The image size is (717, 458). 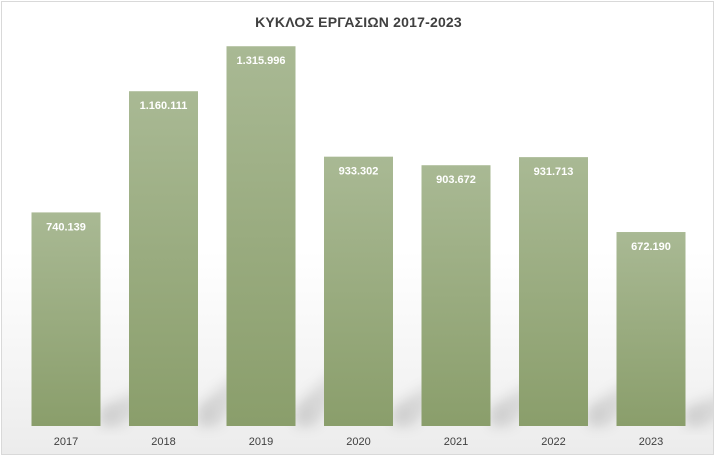 I want to click on x-tick-label-2017: 2017, so click(x=66, y=442).